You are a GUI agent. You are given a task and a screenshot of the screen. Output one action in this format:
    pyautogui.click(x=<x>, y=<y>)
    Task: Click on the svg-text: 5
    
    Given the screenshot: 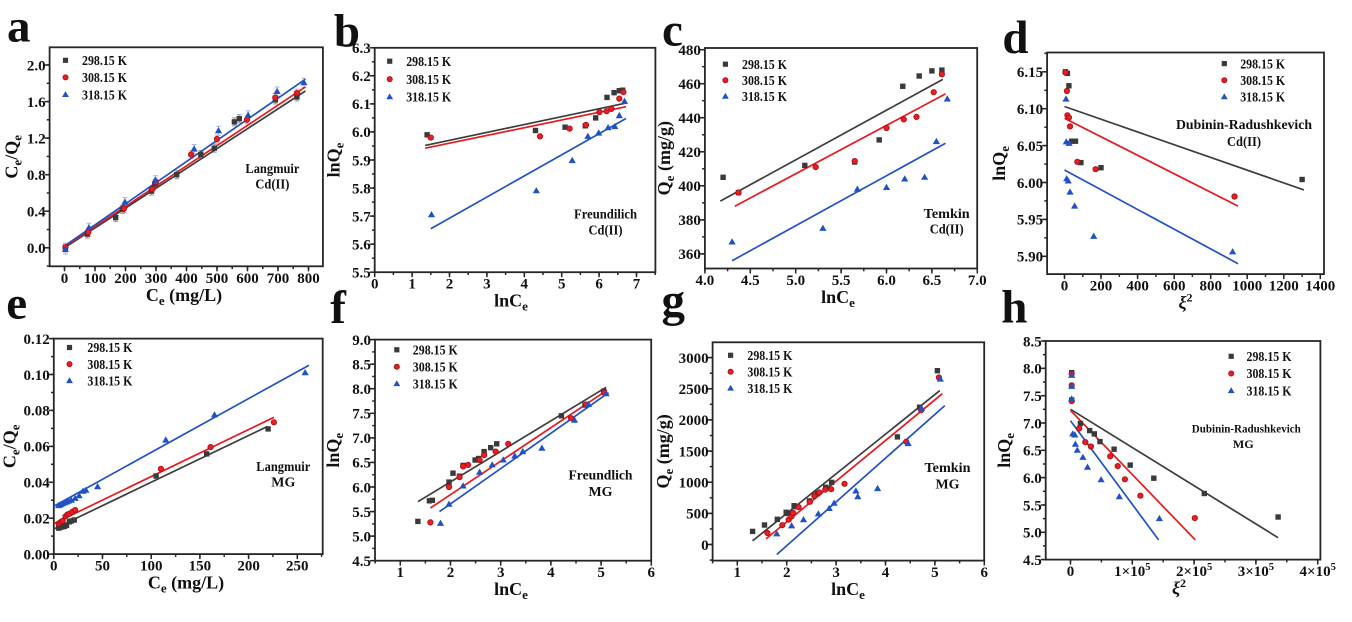 What is the action you would take?
    pyautogui.click(x=601, y=573)
    